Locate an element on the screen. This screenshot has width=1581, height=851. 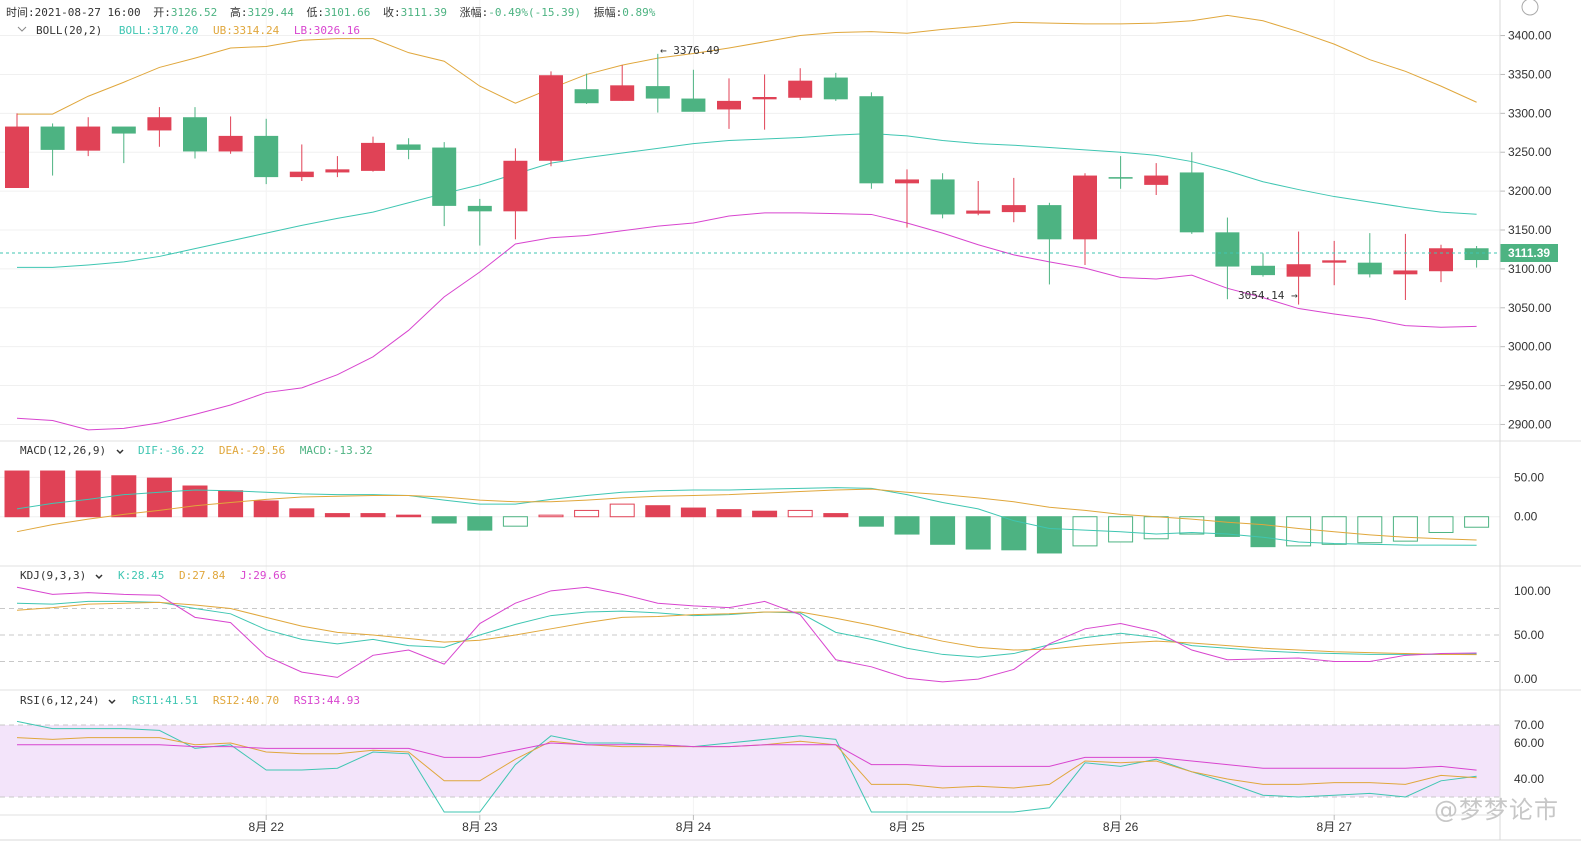
x-tick-label: 8月 24 is located at coordinates (694, 827).